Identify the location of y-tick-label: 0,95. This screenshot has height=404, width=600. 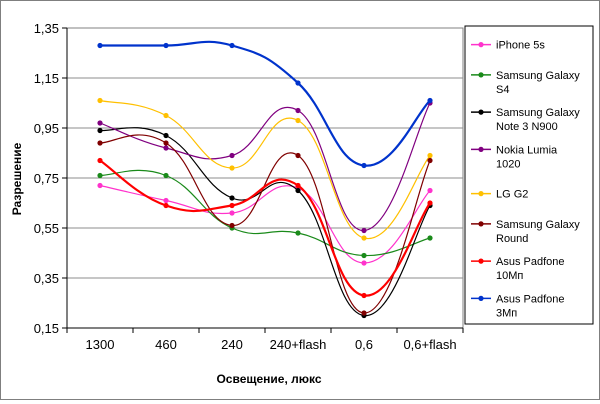
(46, 128).